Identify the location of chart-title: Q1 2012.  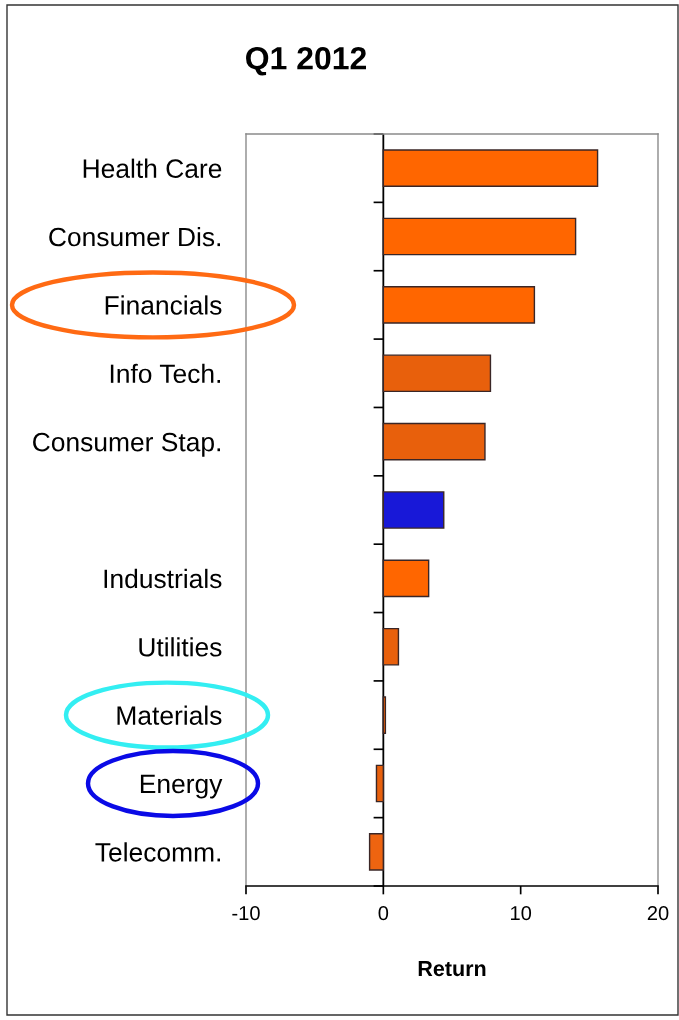
(306, 61).